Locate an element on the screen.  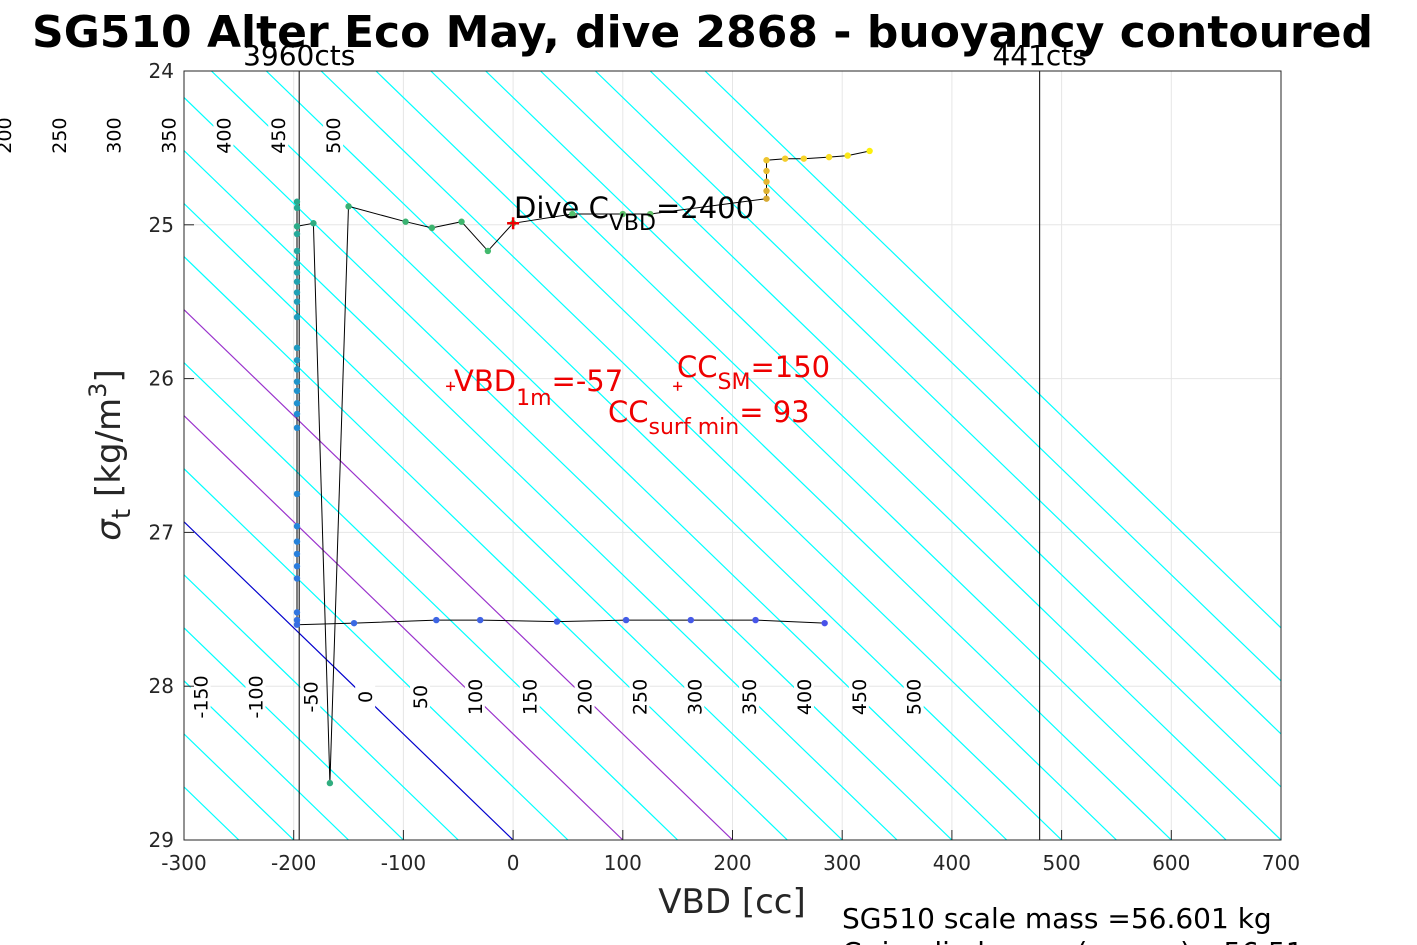
implied-mass-rest: implied mass (sensor) =56.51 is located at coordinates (1093, 940).